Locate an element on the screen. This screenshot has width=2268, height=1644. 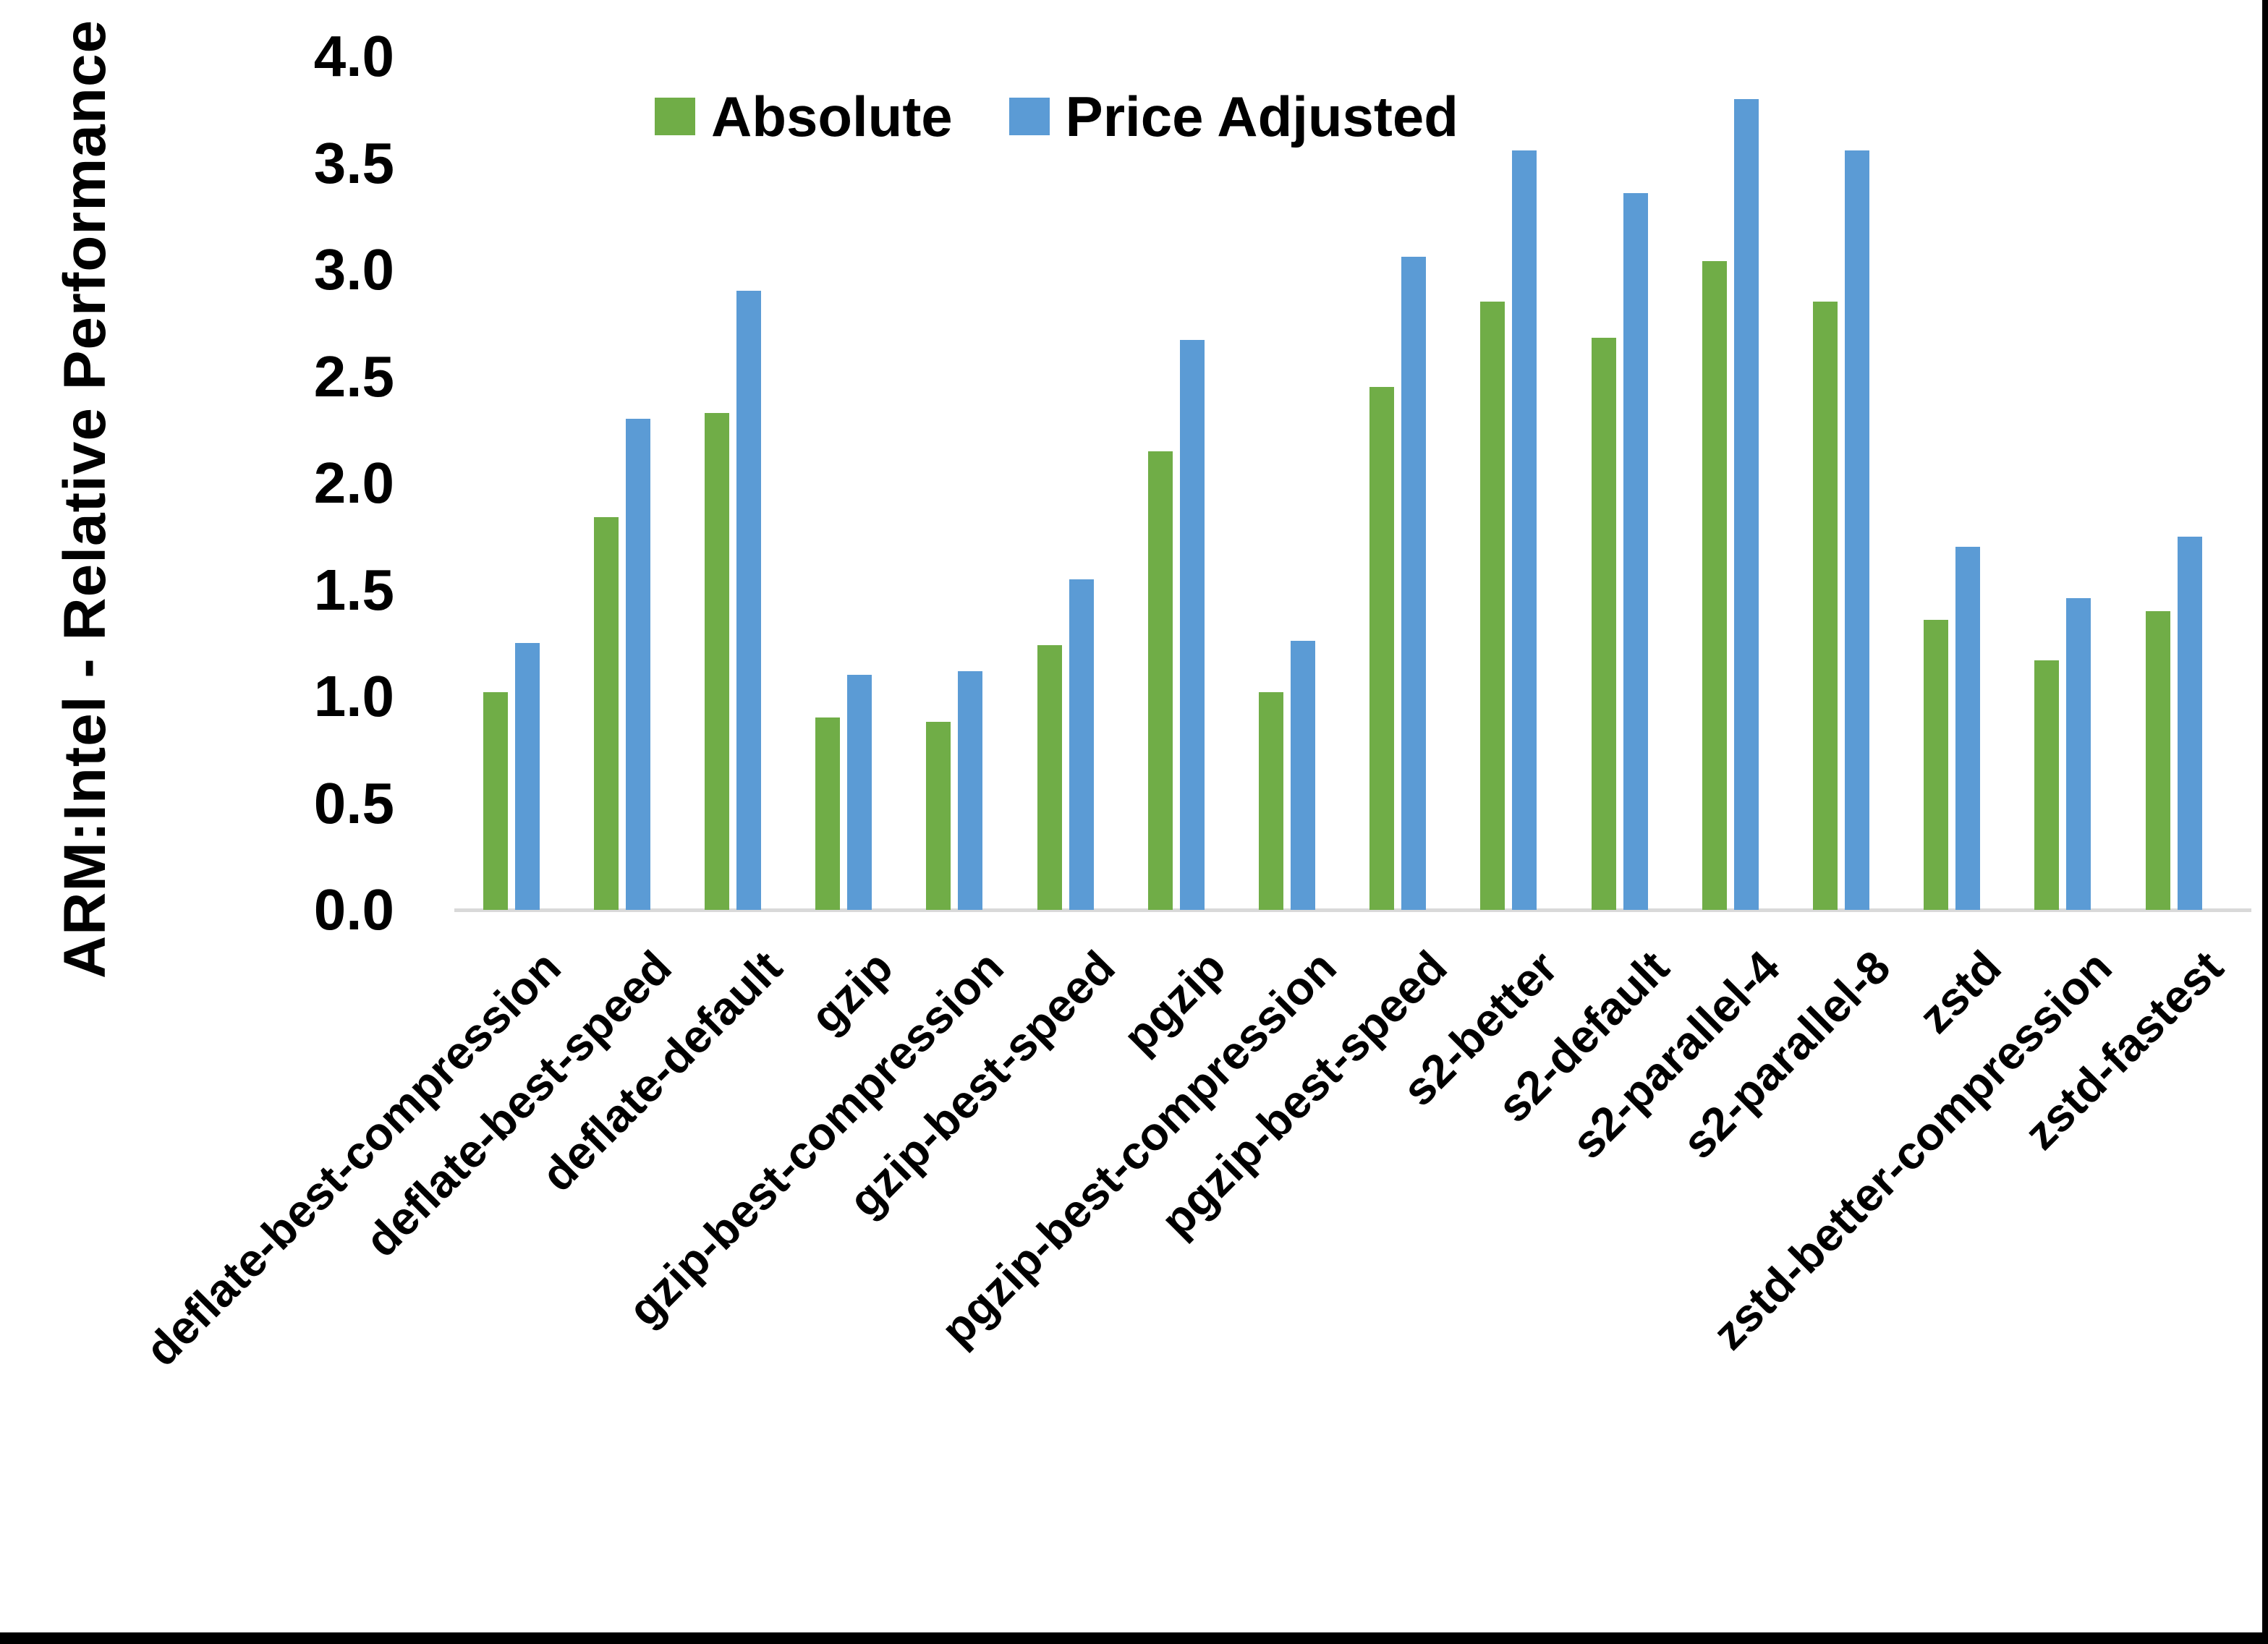
legend-item: Absolute is located at coordinates (804, 116).